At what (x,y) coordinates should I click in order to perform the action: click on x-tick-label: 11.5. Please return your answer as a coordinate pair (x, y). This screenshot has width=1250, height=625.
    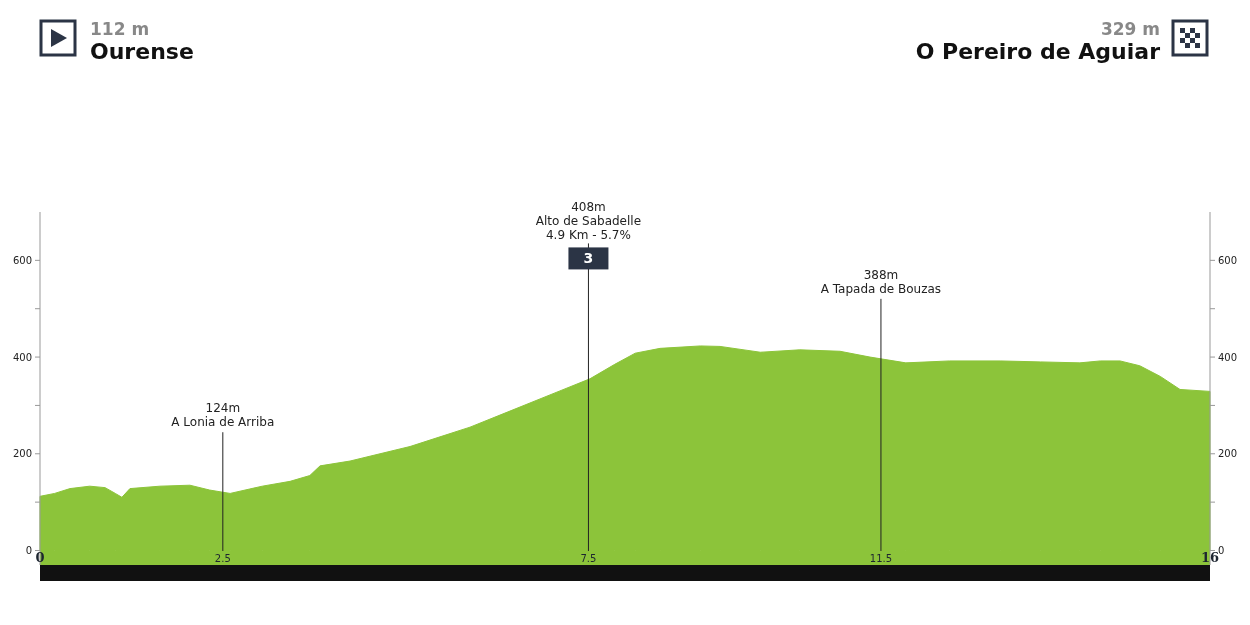
    Looking at the image, I should click on (881, 558).